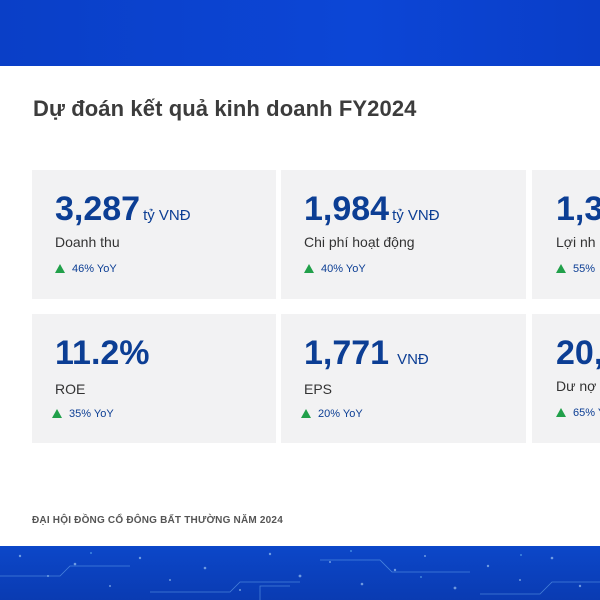  Describe the element at coordinates (347, 353) in the screenshot. I see `kpi-value: 1,771` at that location.